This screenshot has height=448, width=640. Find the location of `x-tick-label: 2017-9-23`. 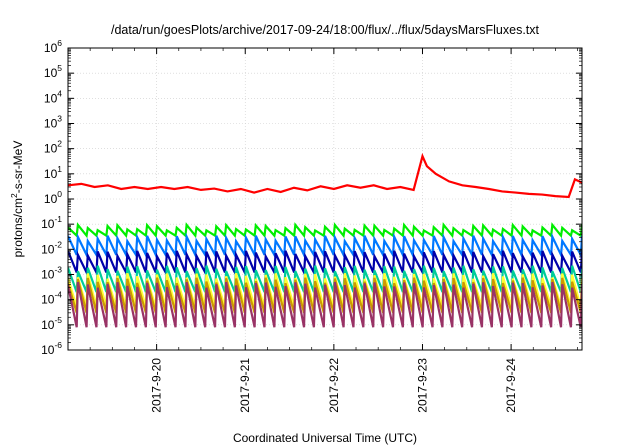

x-tick-label: 2017-9-23 is located at coordinates (422, 385).